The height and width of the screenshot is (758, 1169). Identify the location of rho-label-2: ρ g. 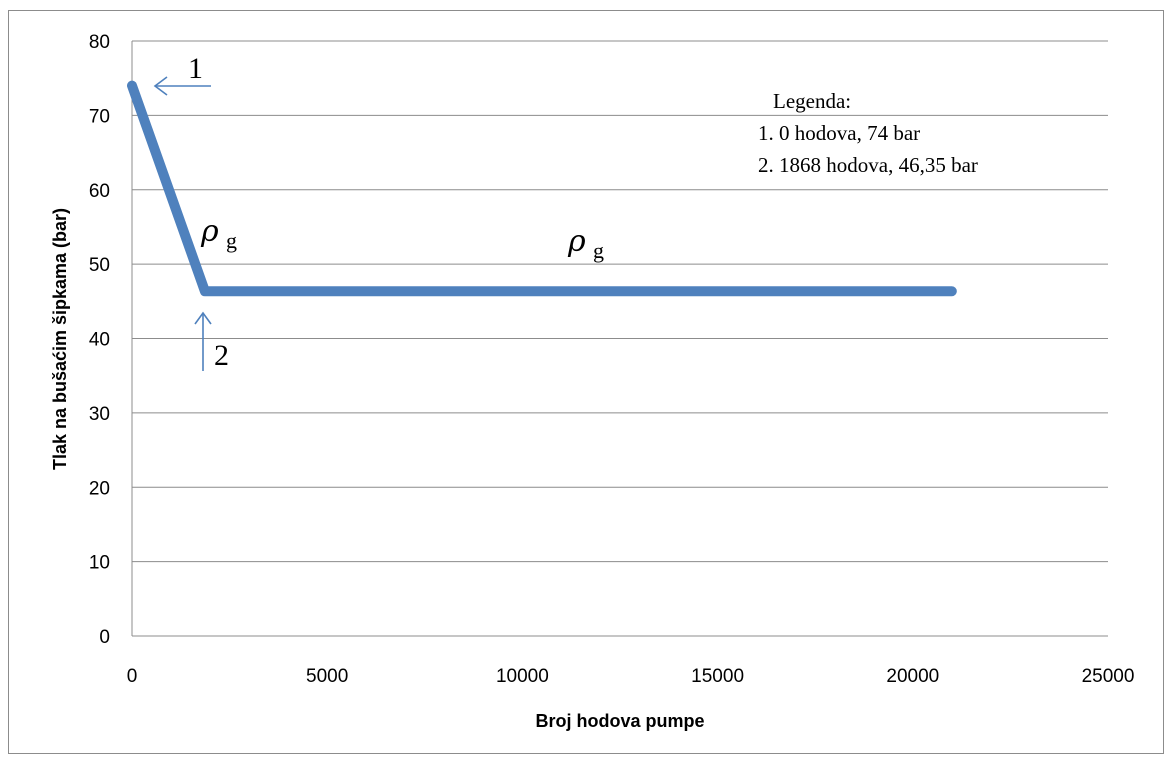
(585, 243).